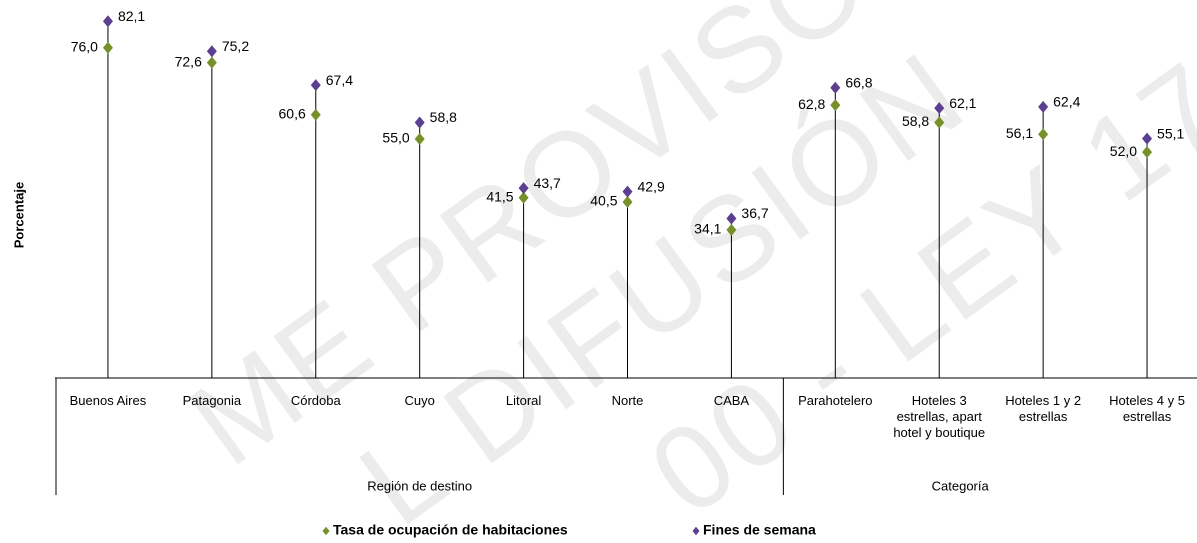 Image resolution: width=1197 pixels, height=543 pixels. Describe the element at coordinates (499, 196) in the screenshot. I see `value-label: 41,5` at that location.